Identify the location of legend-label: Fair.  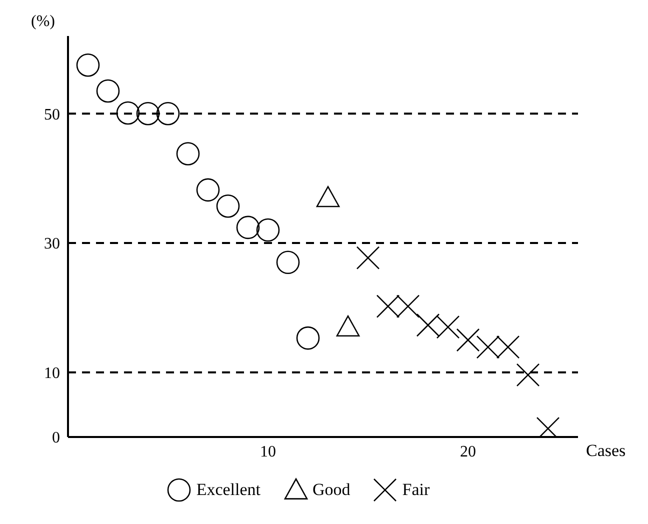
(416, 490).